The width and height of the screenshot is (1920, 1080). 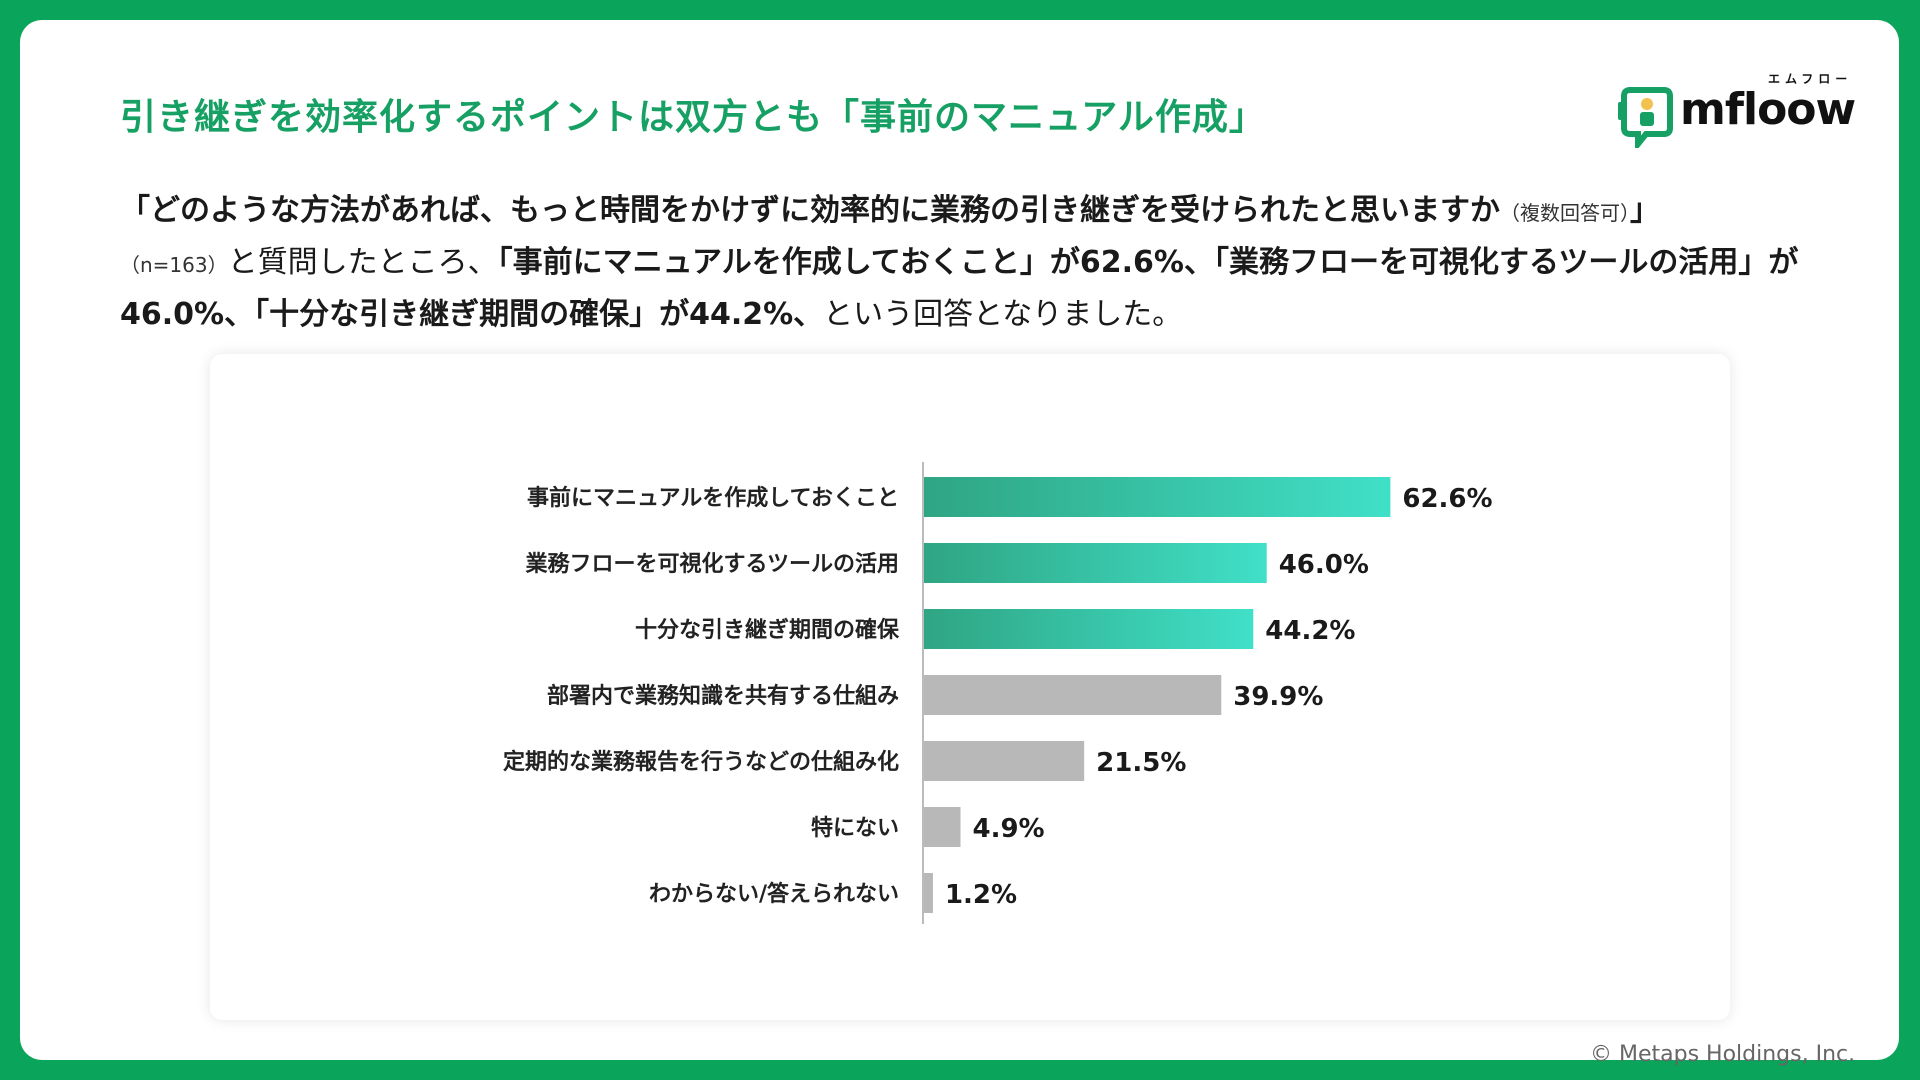 What do you see at coordinates (1009, 829) in the screenshot?
I see `value-label: 4.9%` at bounding box center [1009, 829].